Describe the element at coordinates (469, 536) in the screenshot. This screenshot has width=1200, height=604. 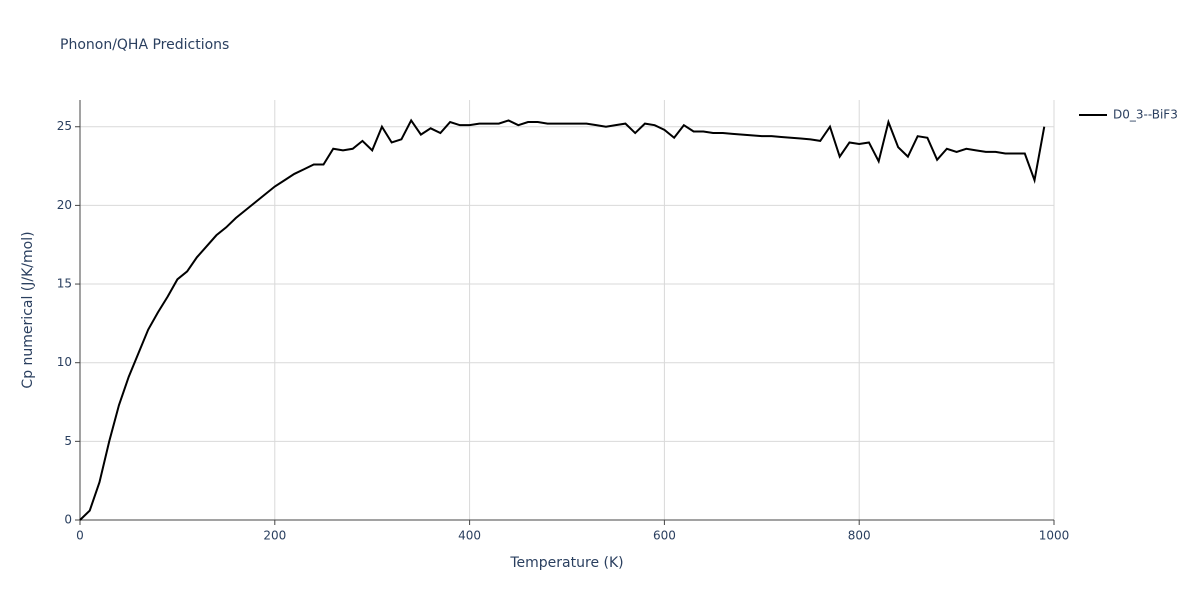
I see `x-tick-label: 400` at that location.